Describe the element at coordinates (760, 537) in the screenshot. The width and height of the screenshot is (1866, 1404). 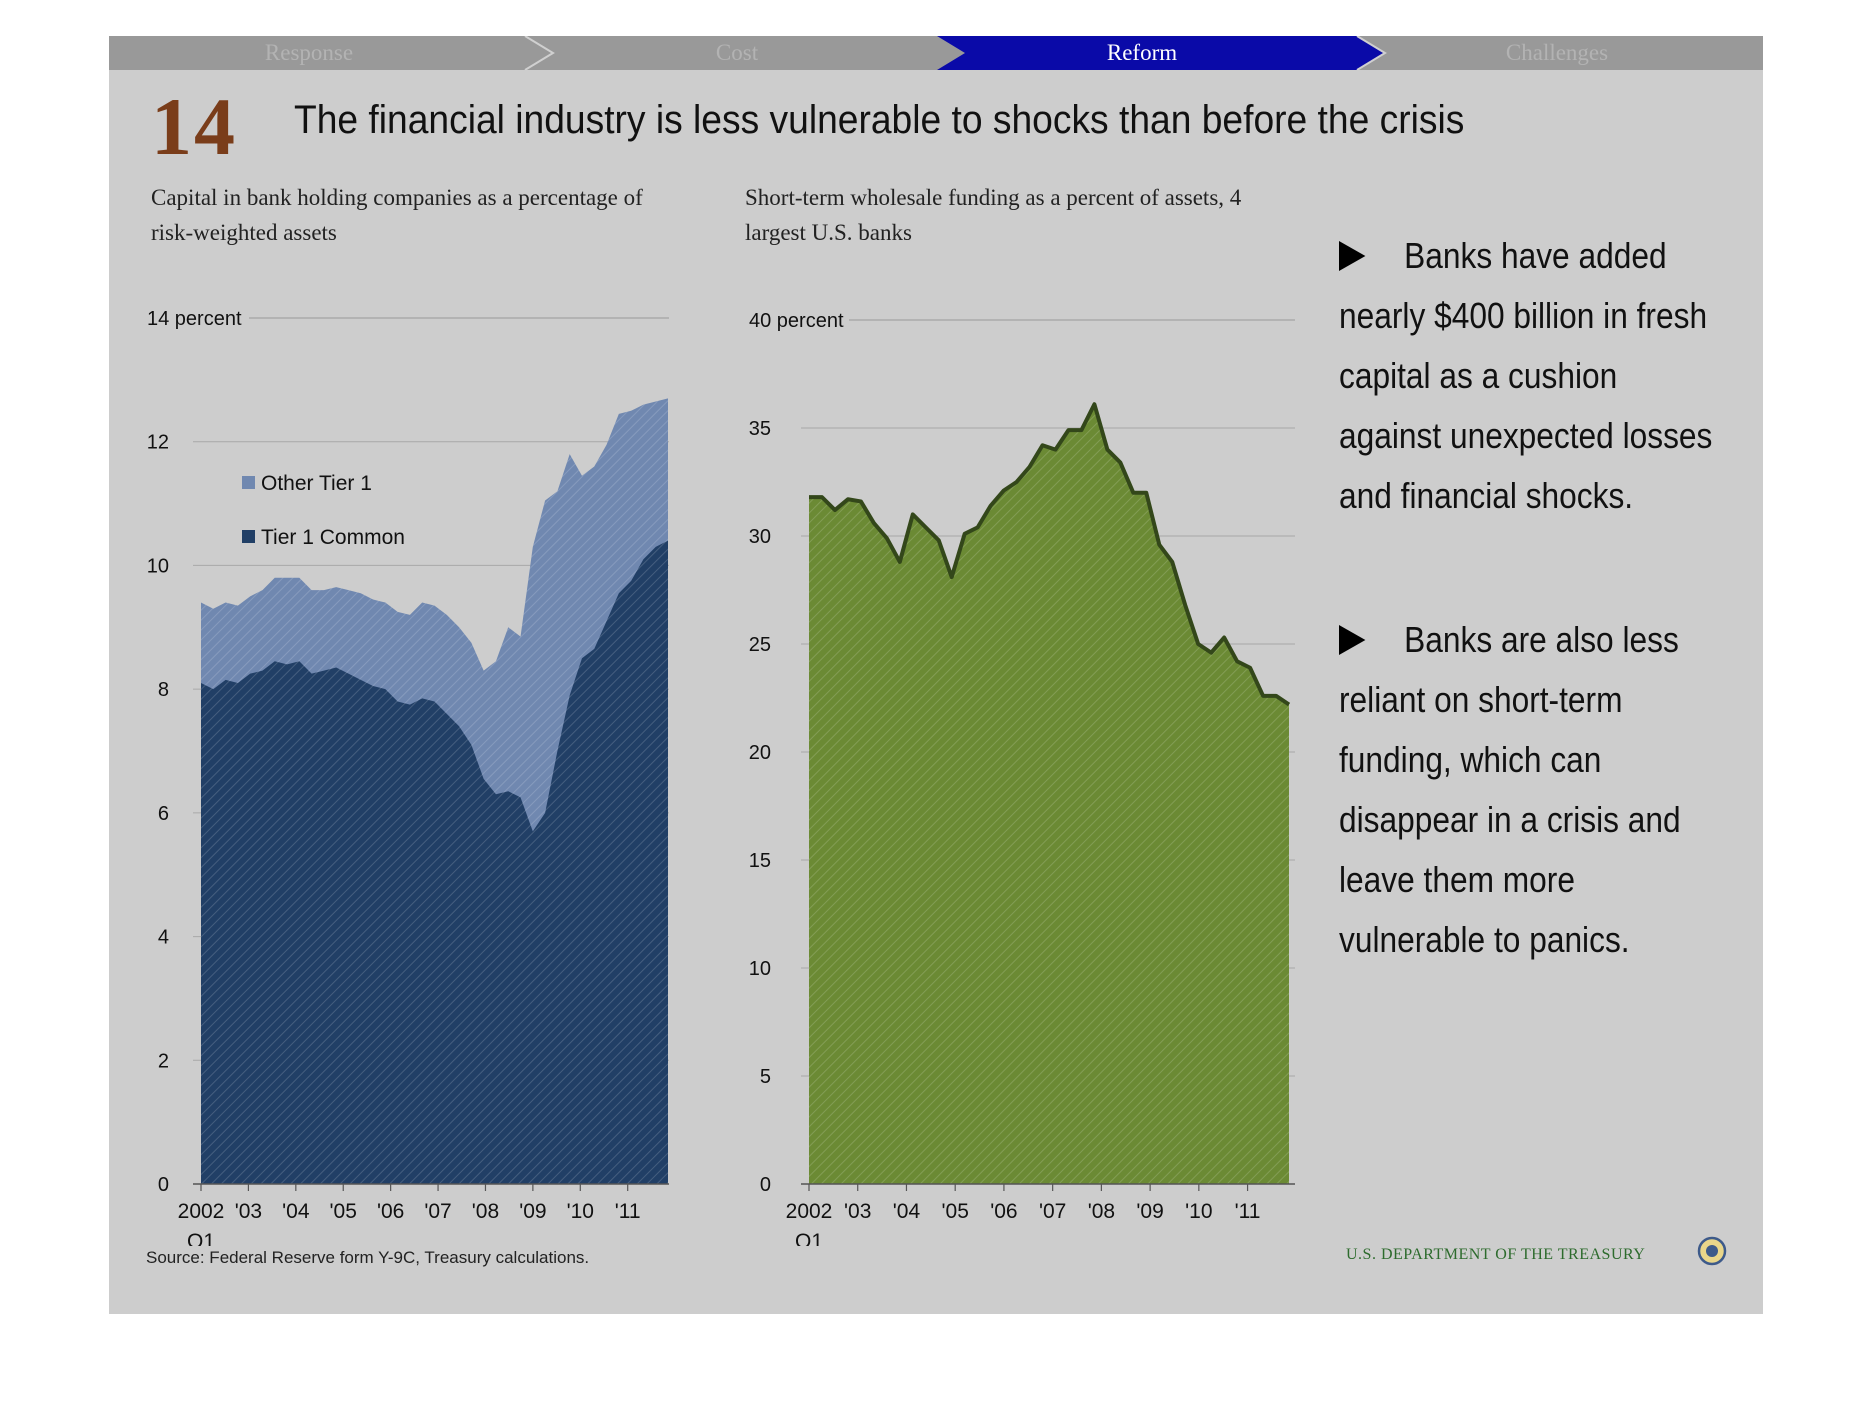
I see `y-tick-label: 30` at that location.